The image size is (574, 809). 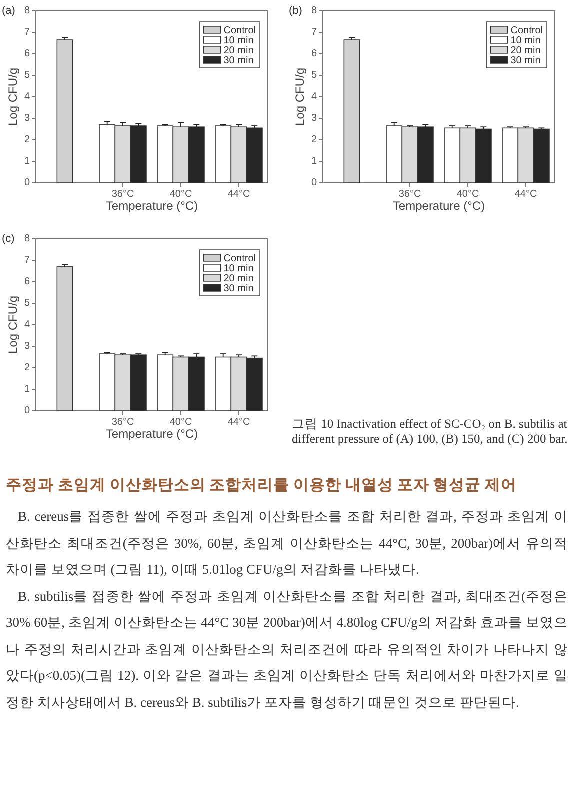 What do you see at coordinates (9, 11) in the screenshot?
I see `chart-title: (a)` at bounding box center [9, 11].